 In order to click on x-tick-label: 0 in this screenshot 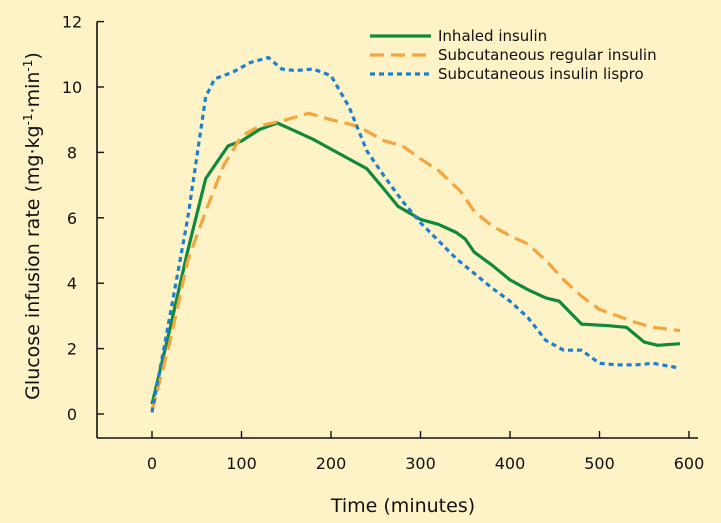, I will do `click(152, 463)`.